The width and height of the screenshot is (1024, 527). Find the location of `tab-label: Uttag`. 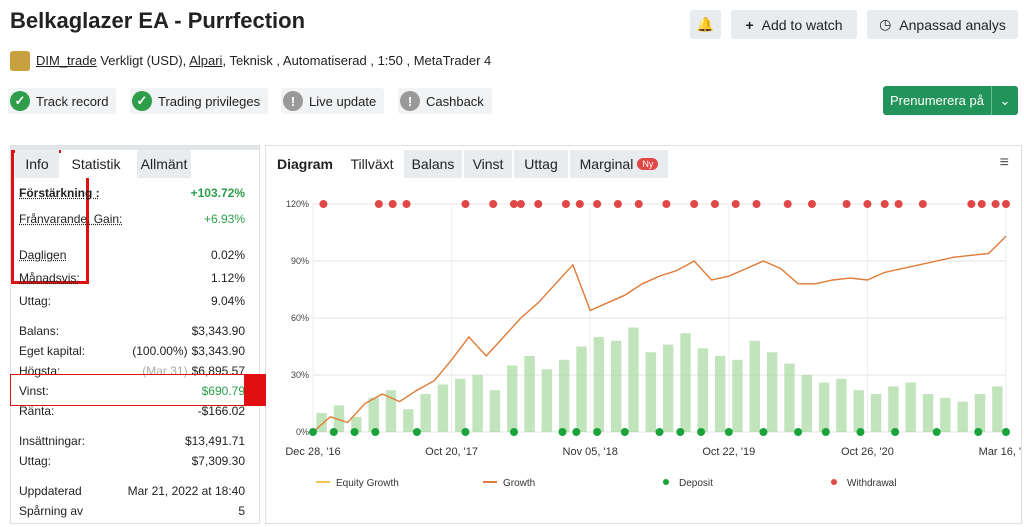

tab-label: Uttag is located at coordinates (541, 164).